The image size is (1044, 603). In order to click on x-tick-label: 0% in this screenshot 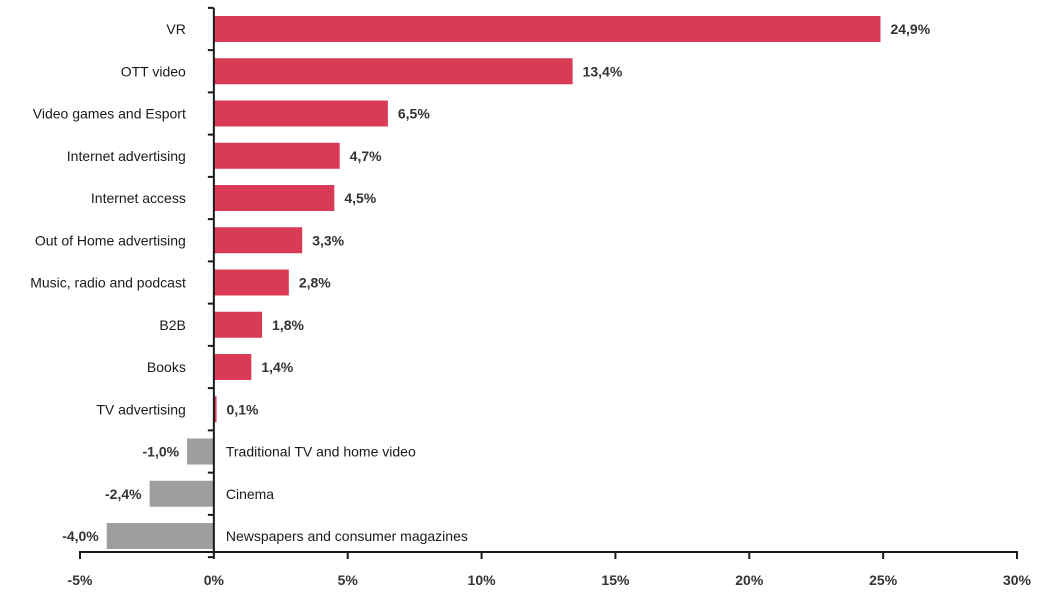, I will do `click(214, 580)`.